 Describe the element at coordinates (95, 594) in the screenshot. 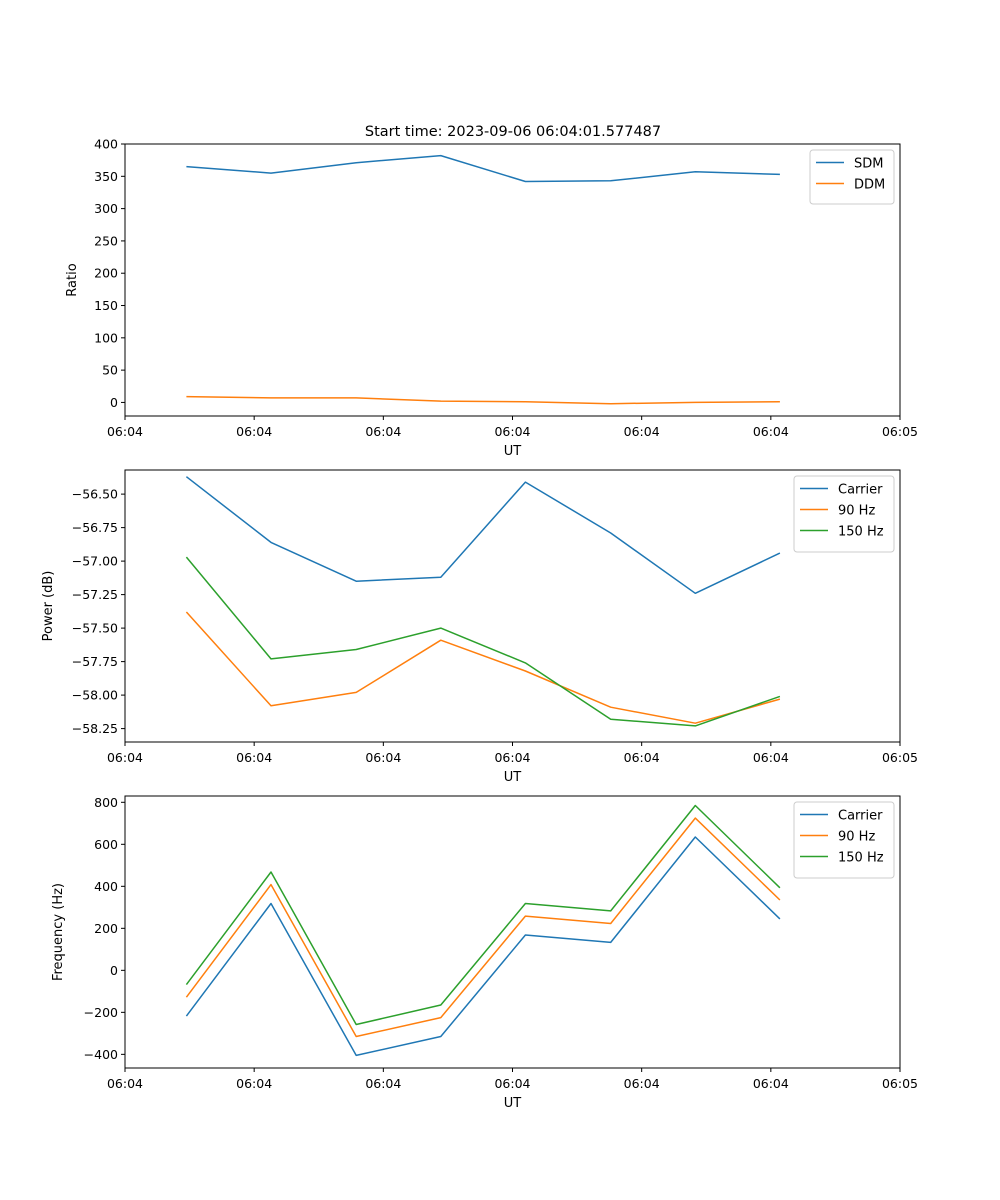

I see `y-tick-label: −57.25` at that location.